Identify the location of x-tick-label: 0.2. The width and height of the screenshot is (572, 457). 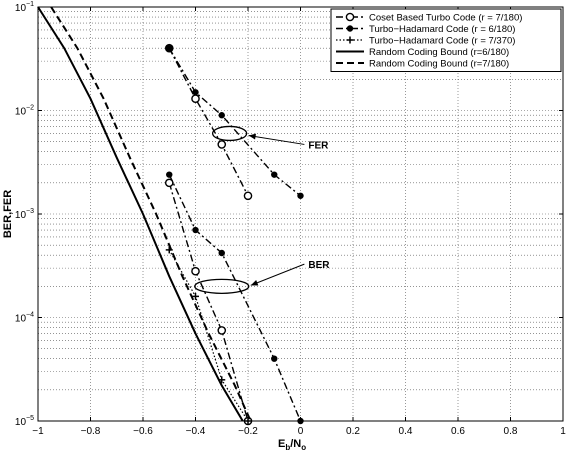
(353, 431).